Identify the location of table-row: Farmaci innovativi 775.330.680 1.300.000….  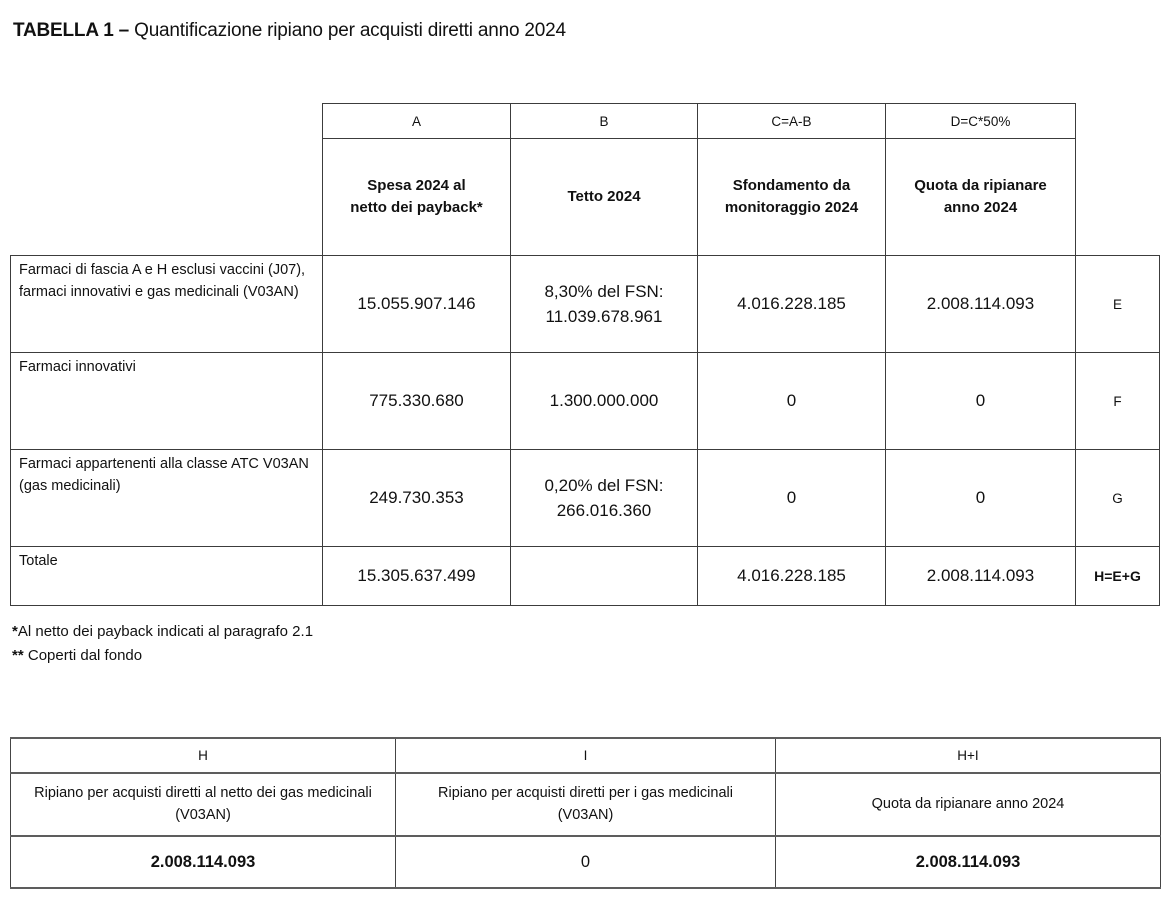
(585, 401).